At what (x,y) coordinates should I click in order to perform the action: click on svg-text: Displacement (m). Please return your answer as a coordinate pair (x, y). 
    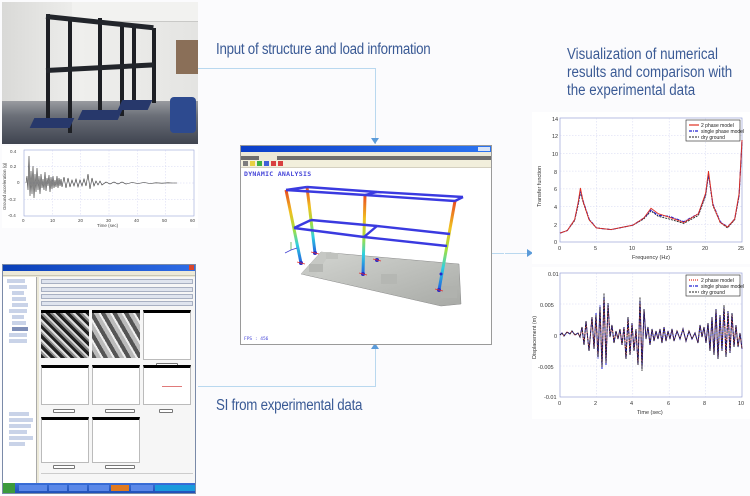
    Looking at the image, I should click on (535, 337).